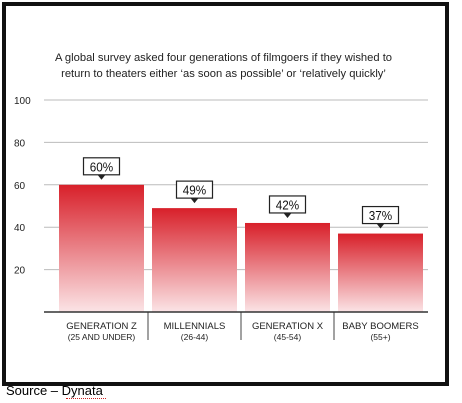 Image resolution: width=462 pixels, height=403 pixels. What do you see at coordinates (20, 143) in the screenshot?
I see `y-tick-label: 80` at bounding box center [20, 143].